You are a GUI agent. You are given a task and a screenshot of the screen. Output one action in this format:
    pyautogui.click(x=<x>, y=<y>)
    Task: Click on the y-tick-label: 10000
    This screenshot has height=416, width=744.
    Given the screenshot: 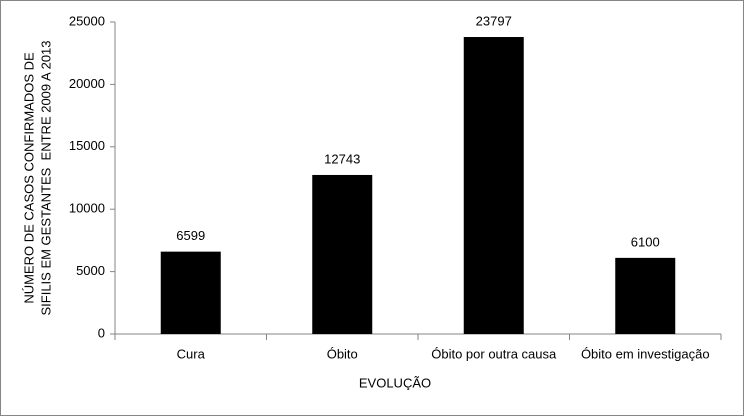 What is the action you would take?
    pyautogui.click(x=87, y=208)
    